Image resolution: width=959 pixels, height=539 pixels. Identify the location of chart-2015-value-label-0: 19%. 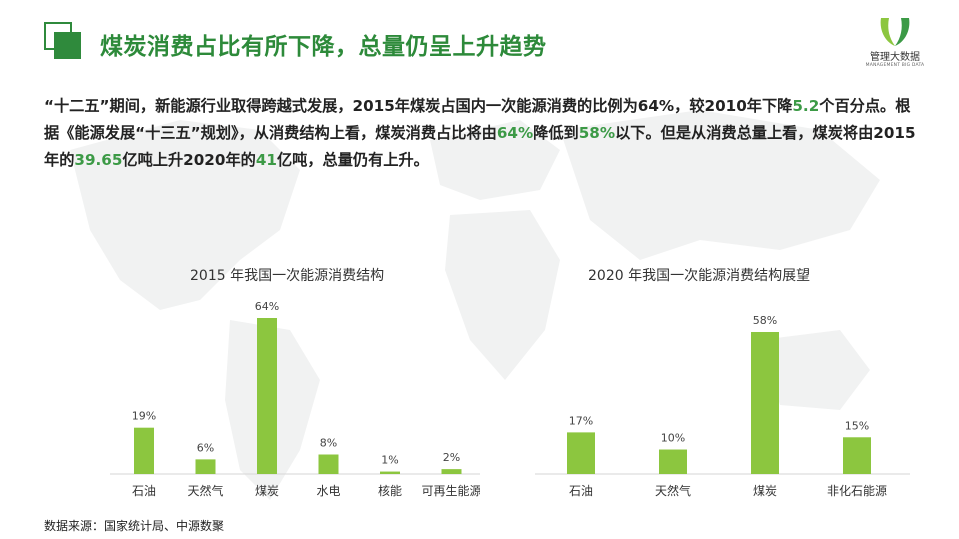
(144, 416).